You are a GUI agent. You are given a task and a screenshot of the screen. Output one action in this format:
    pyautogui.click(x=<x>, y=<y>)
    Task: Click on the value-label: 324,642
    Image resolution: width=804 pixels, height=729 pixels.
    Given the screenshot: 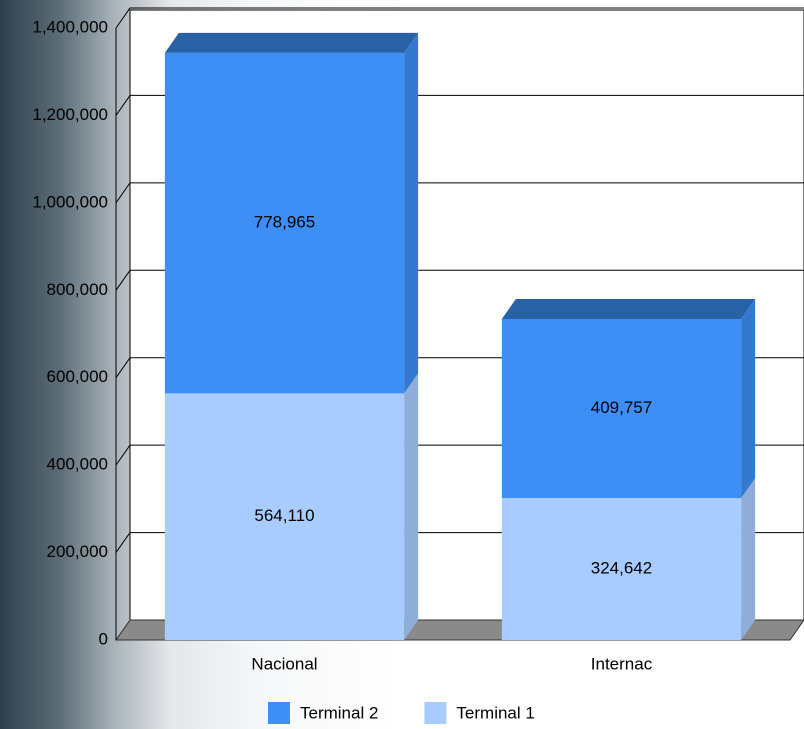 What is the action you would take?
    pyautogui.click(x=621, y=568)
    